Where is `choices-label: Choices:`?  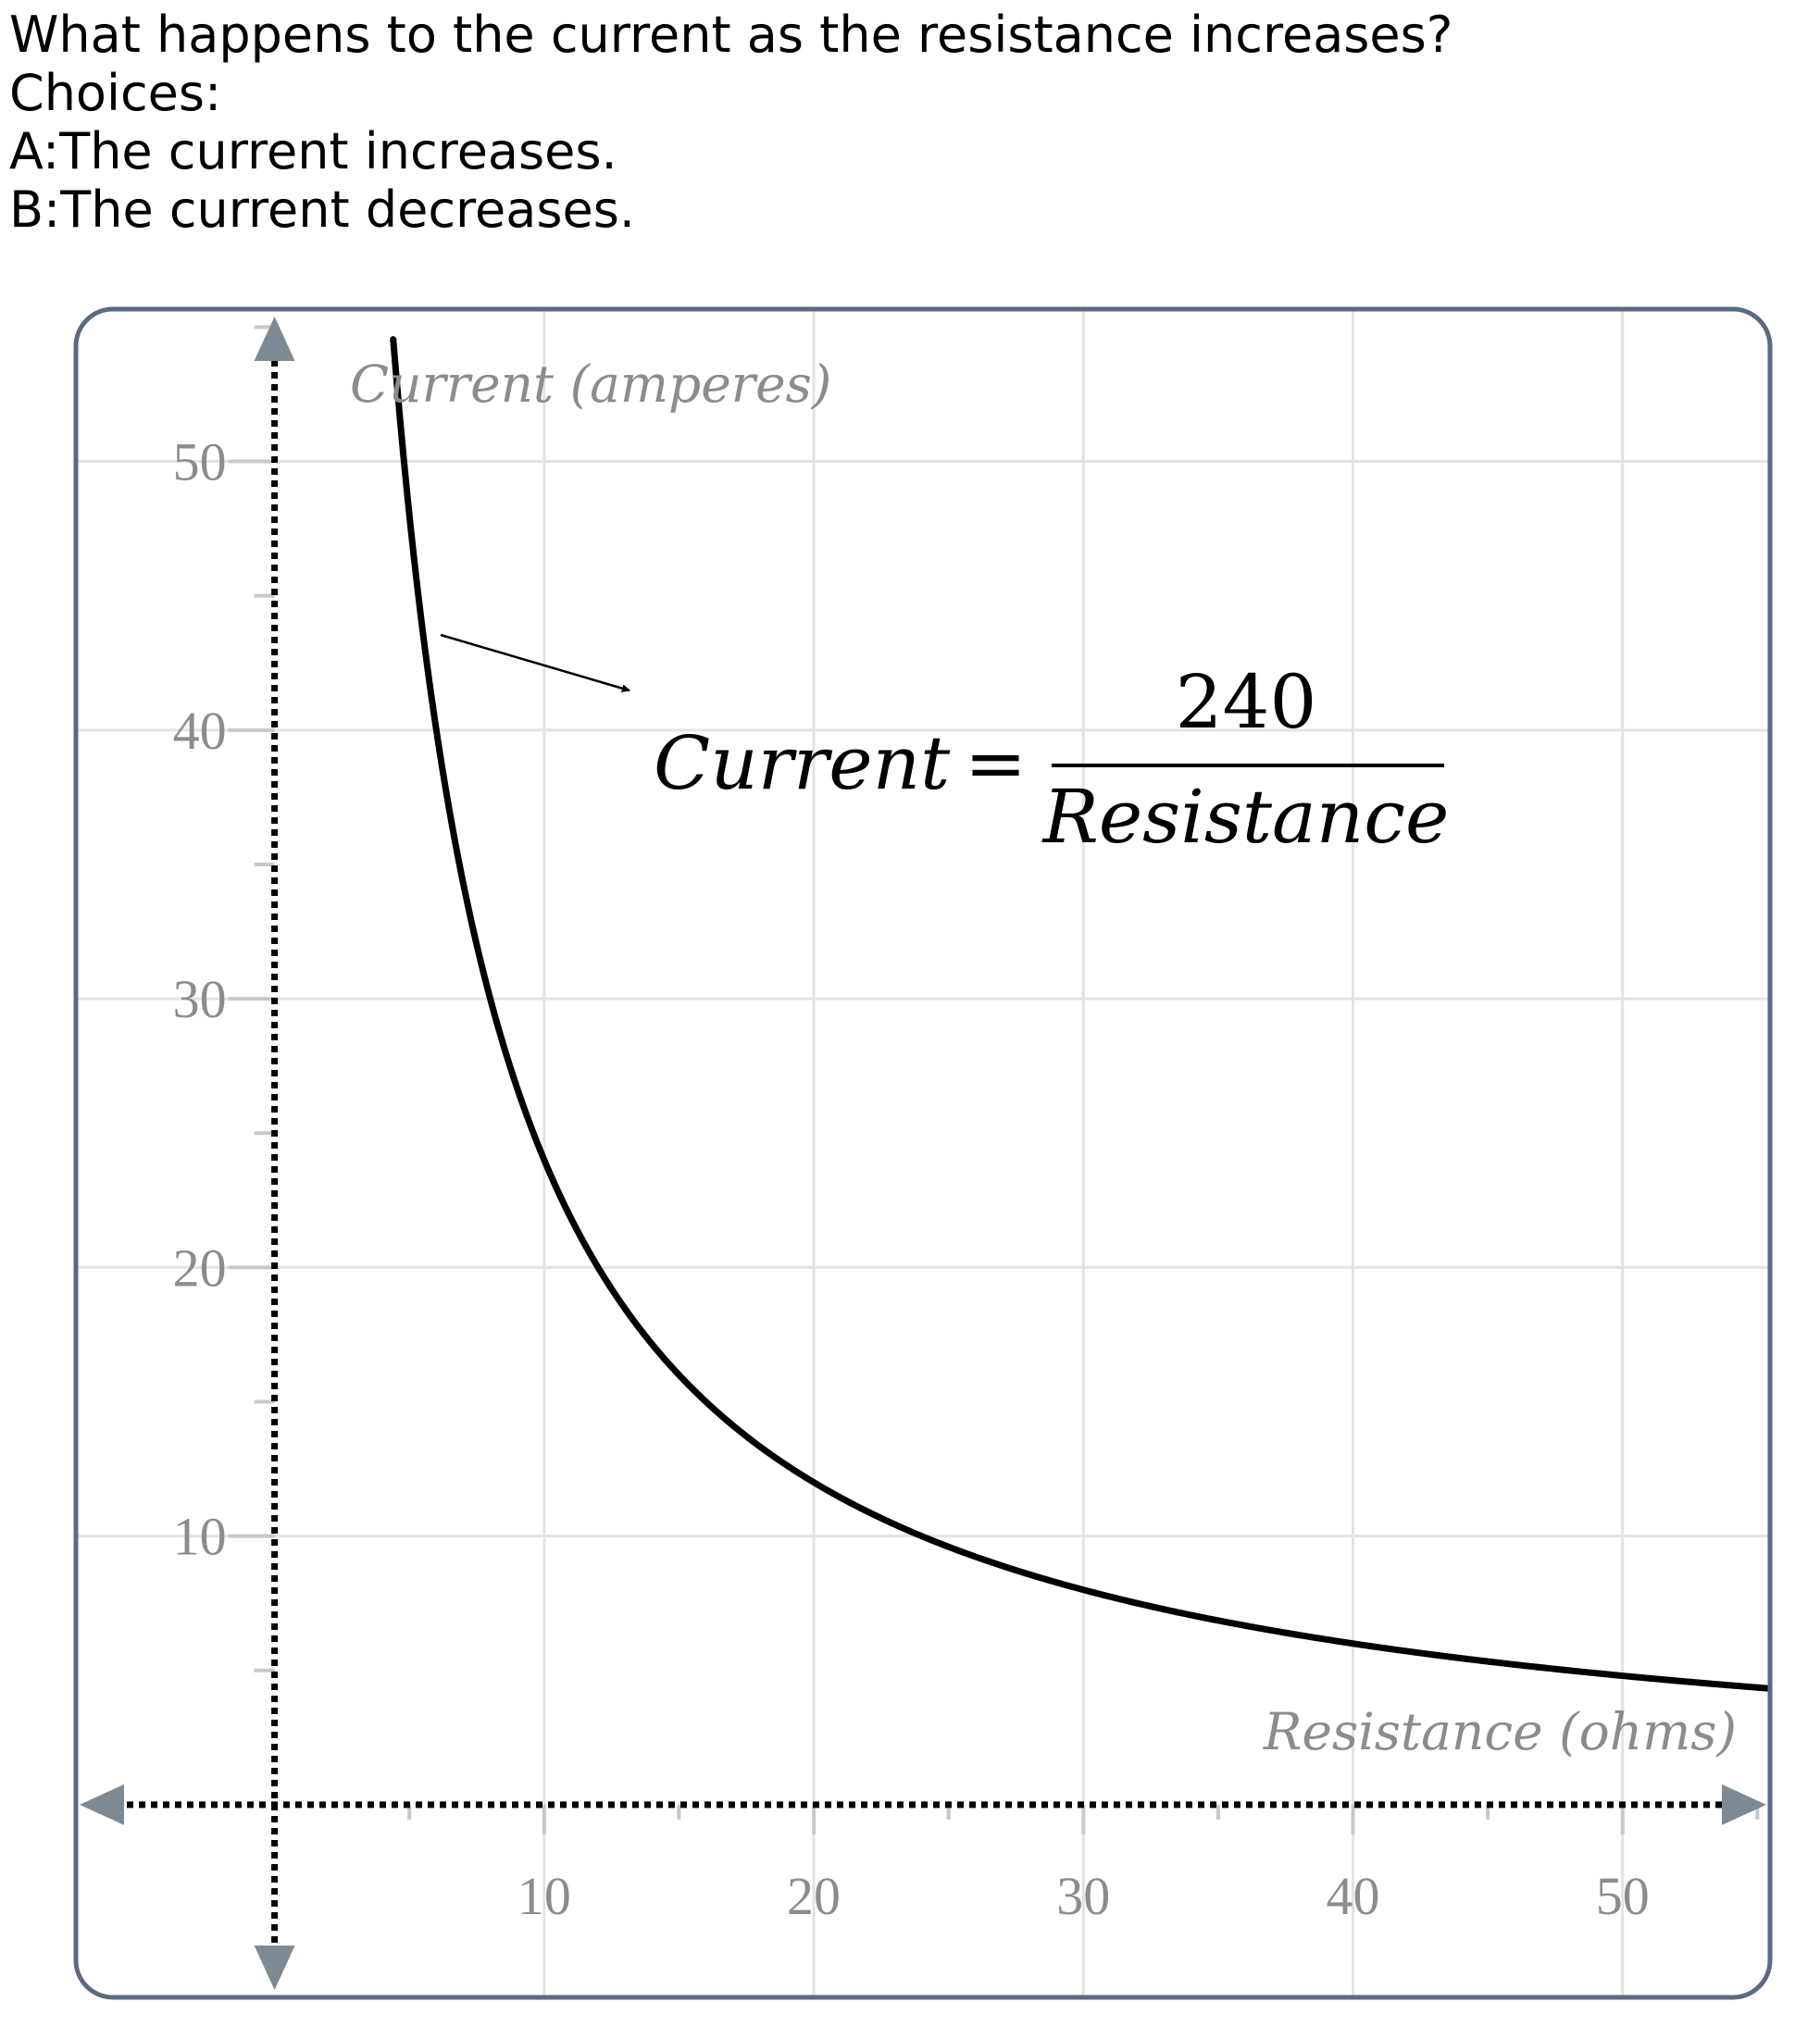
choices-label: Choices: is located at coordinates (115, 93).